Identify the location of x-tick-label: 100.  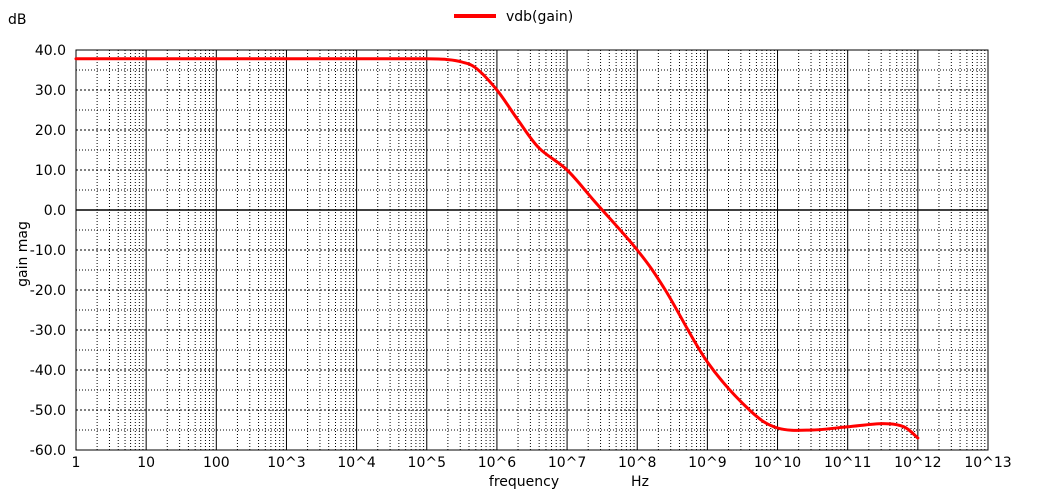
(216, 463).